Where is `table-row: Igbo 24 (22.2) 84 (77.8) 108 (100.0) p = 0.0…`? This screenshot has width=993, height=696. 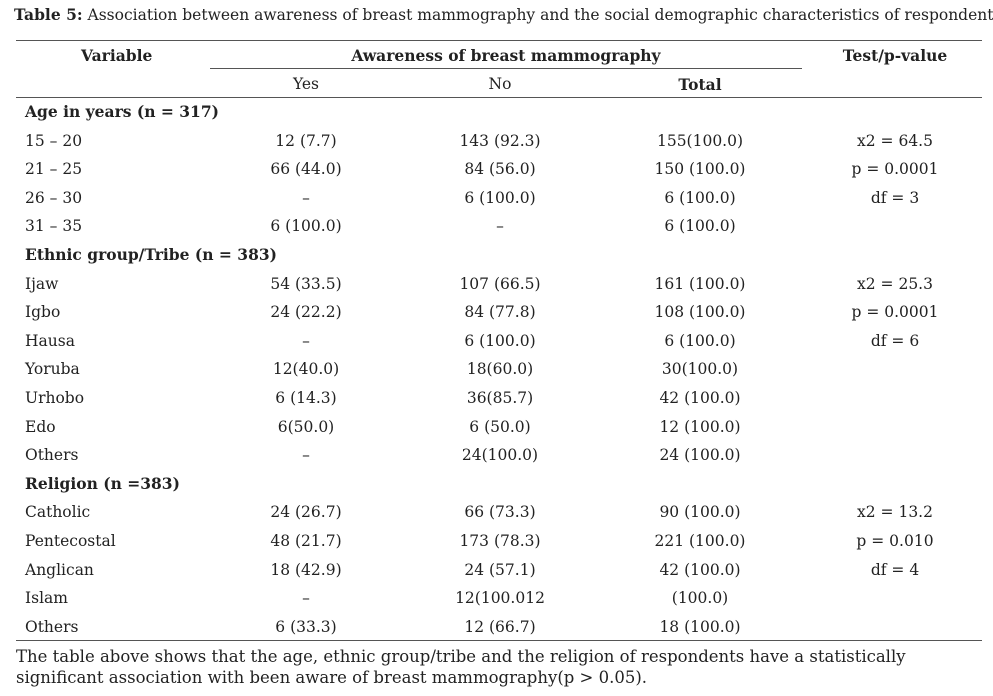 table-row: Igbo 24 (22.2) 84 (77.8) 108 (100.0) p = 0.0… is located at coordinates (496, 312).